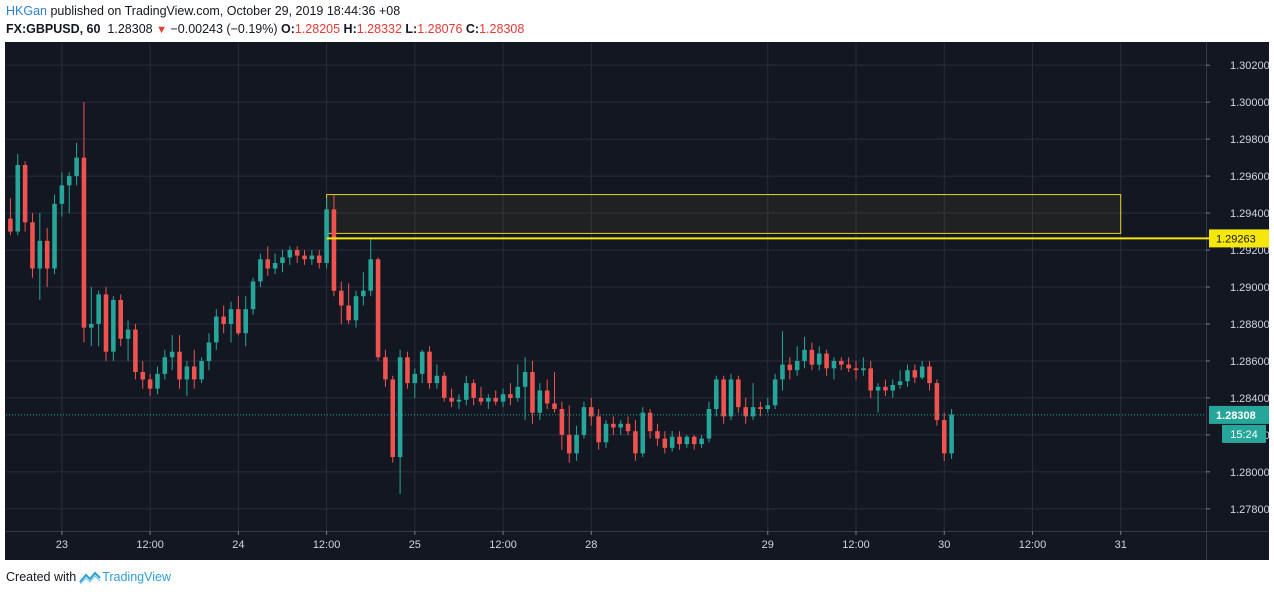  What do you see at coordinates (502, 29) in the screenshot?
I see `close-value: 1.28308` at bounding box center [502, 29].